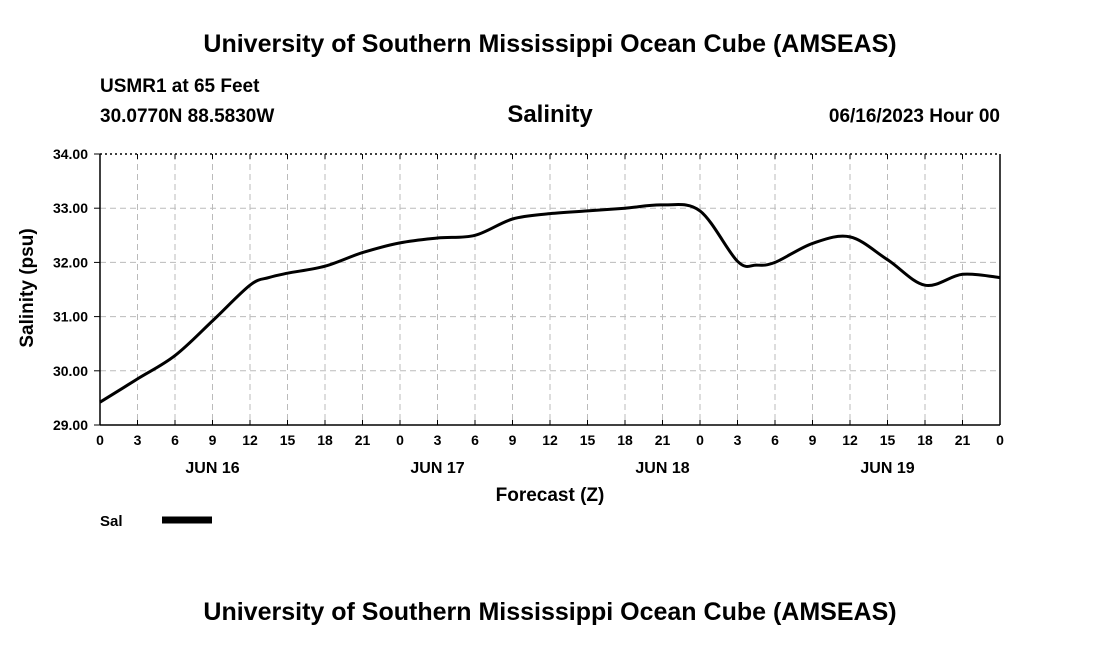 This screenshot has width=1100, height=650. What do you see at coordinates (70, 317) in the screenshot?
I see `y-tick-label: 31.00` at bounding box center [70, 317].